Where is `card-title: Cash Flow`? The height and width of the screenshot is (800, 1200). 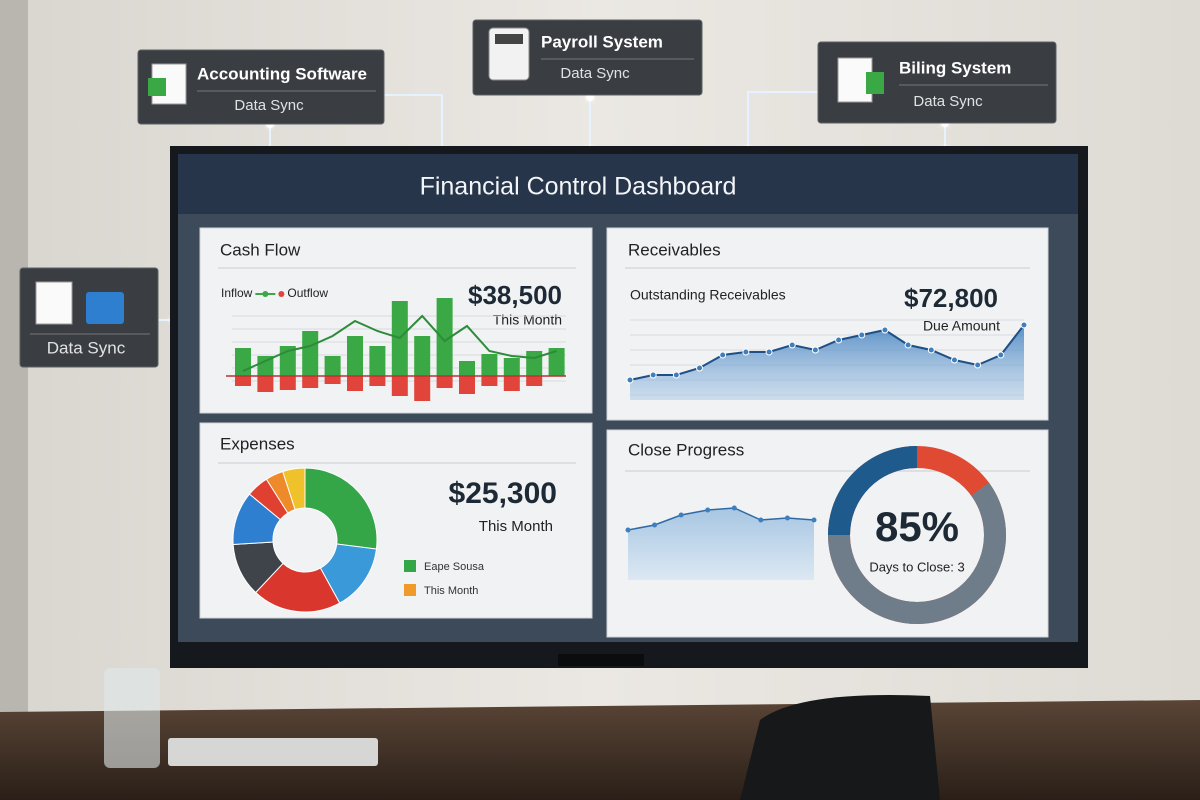 card-title: Cash Flow is located at coordinates (260, 249).